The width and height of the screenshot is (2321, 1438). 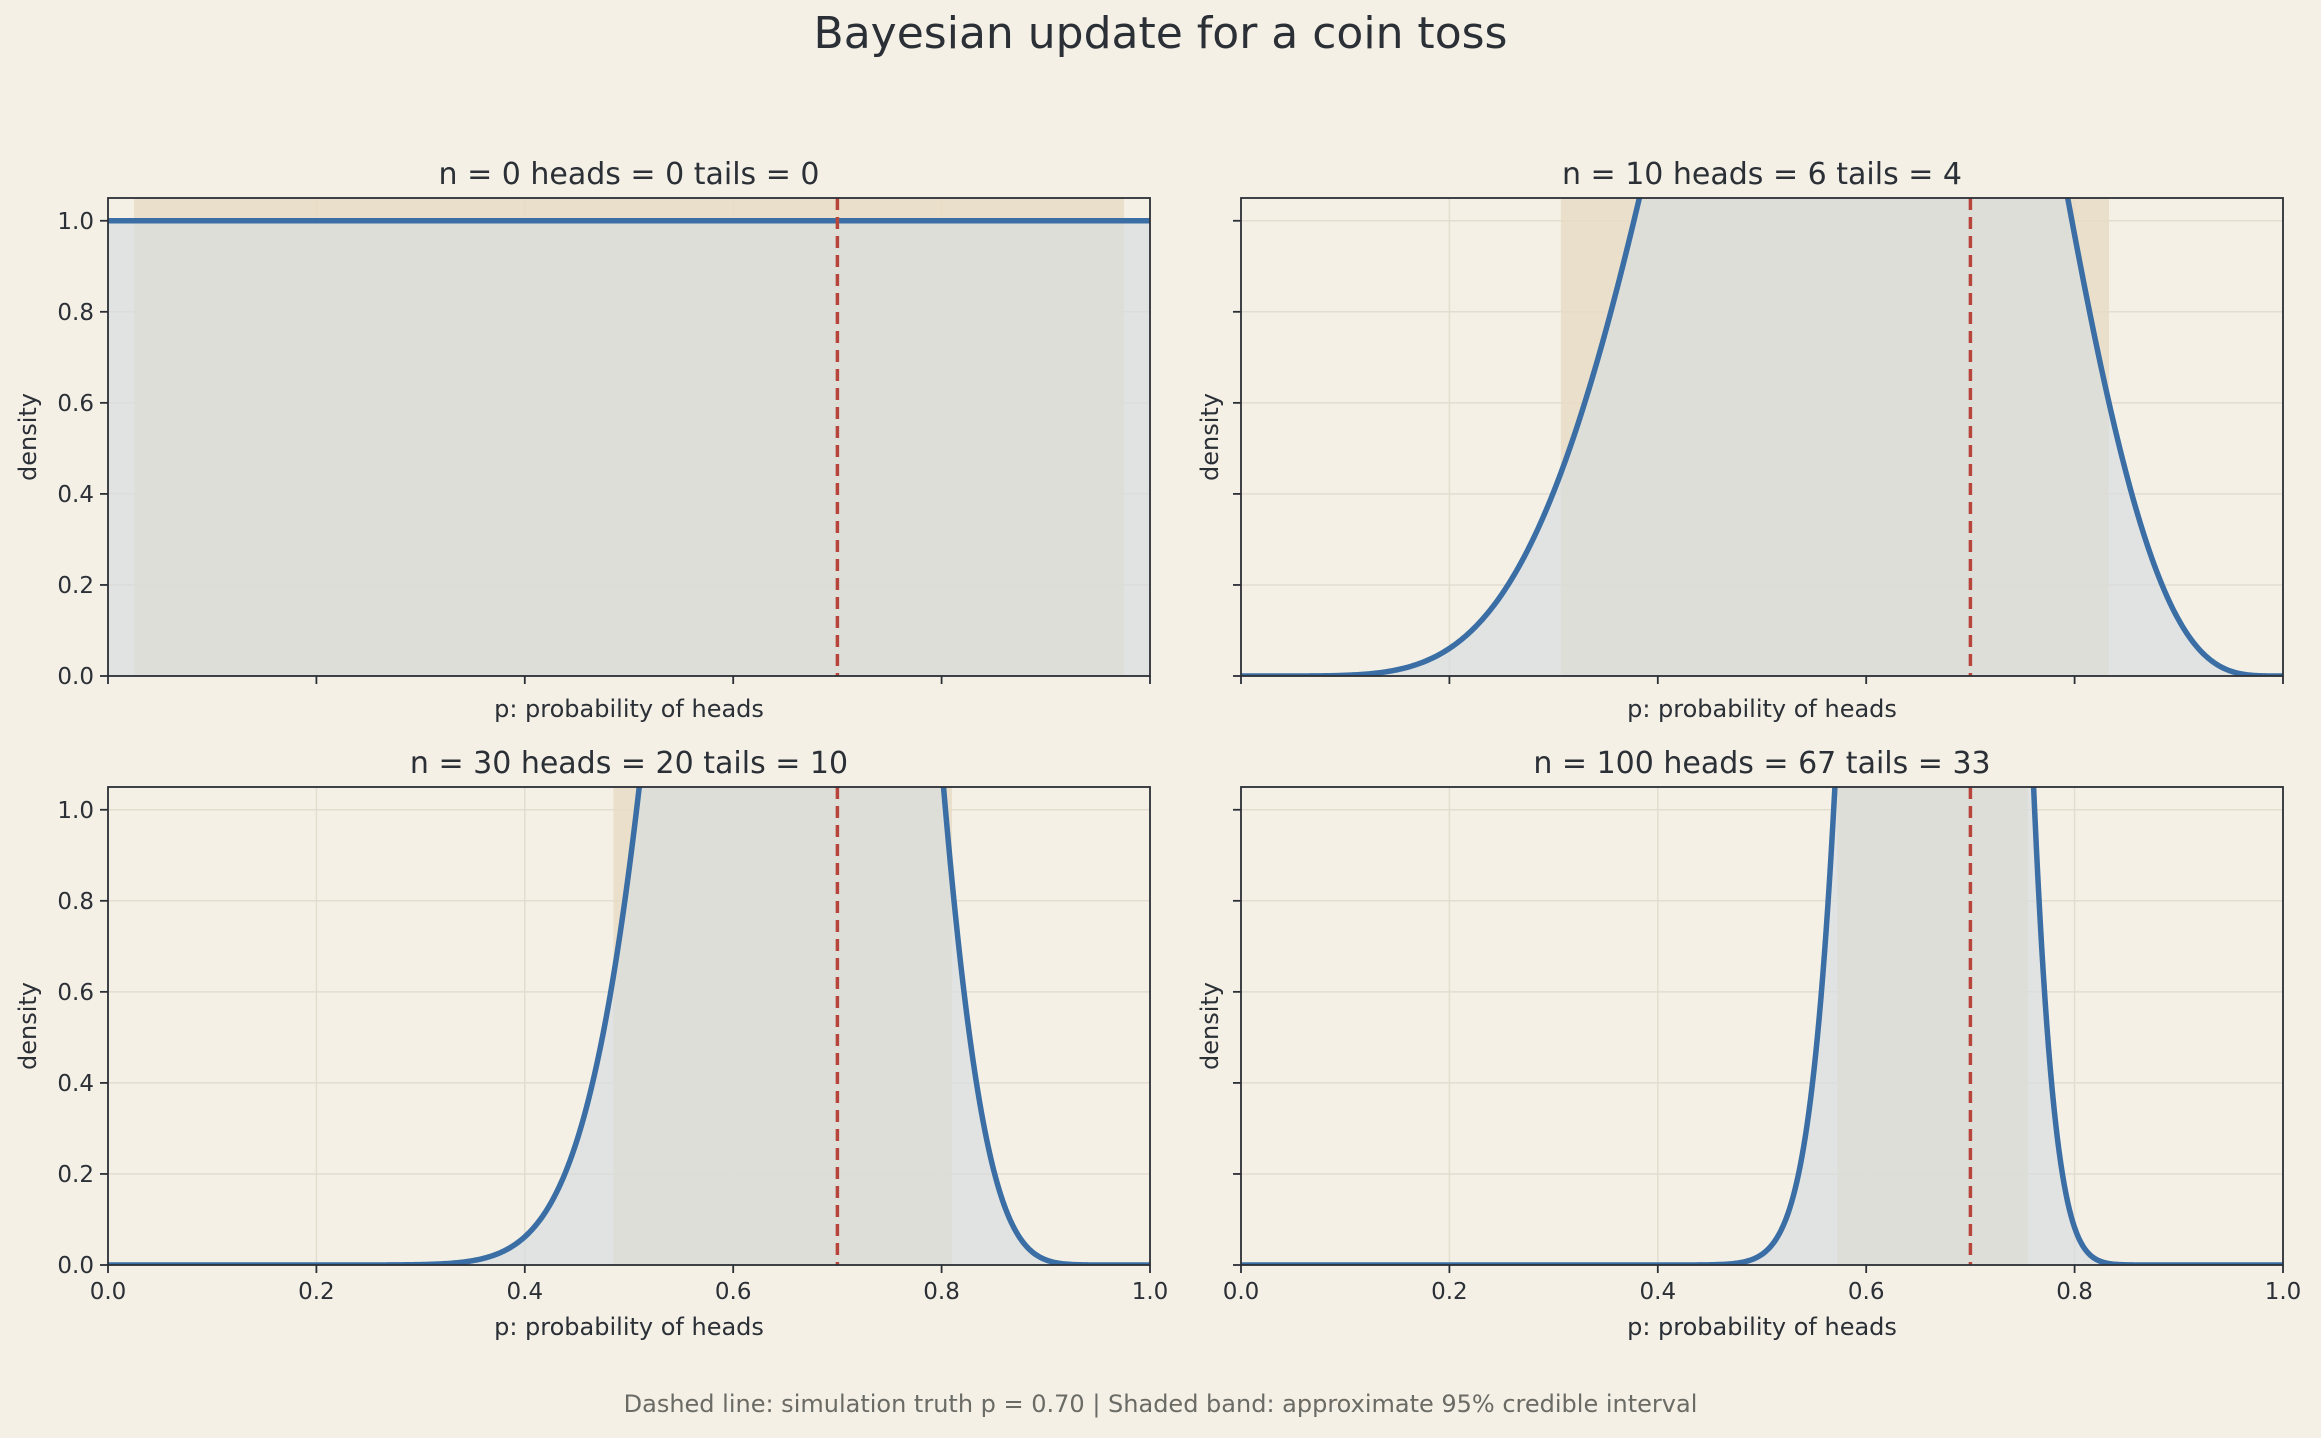 I want to click on panel-title: n = 100 heads = 67 tails = 33, so click(x=1761, y=763).